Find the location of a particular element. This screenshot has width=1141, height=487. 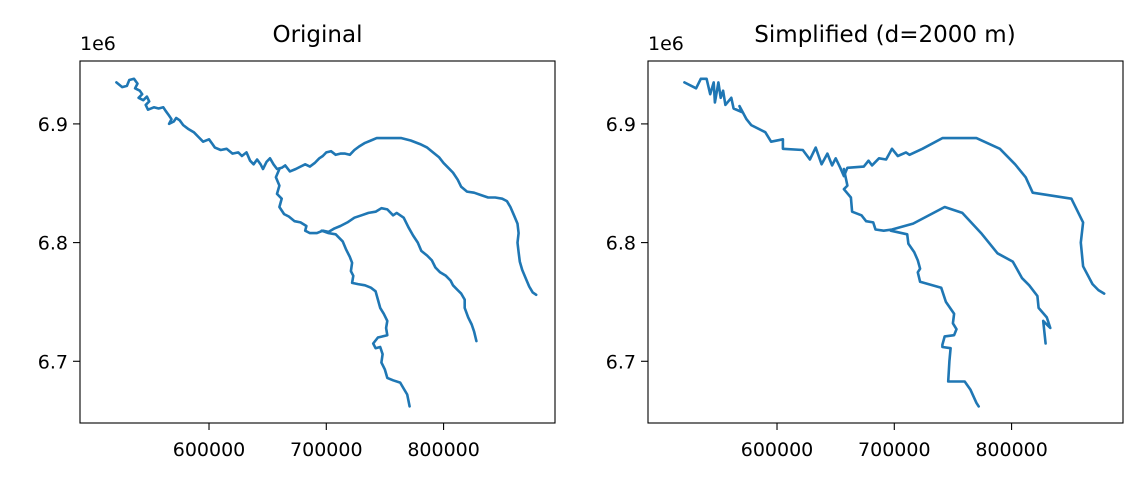

panel-original-x-ticks: 600000 700000 800000 is located at coordinates (326, 442).